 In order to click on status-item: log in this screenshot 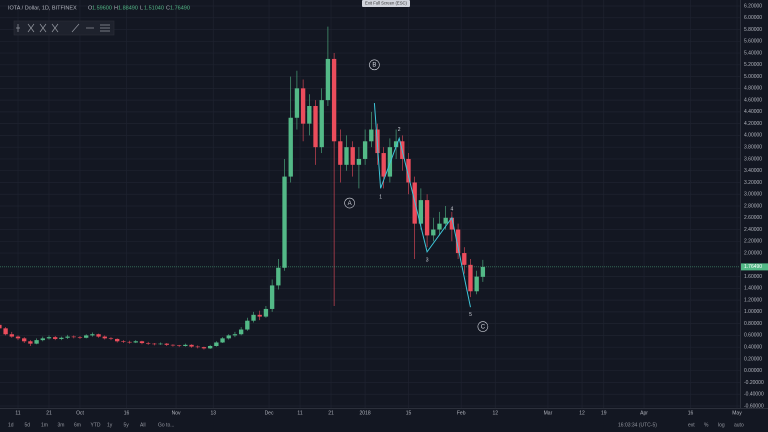, I will do `click(721, 425)`.